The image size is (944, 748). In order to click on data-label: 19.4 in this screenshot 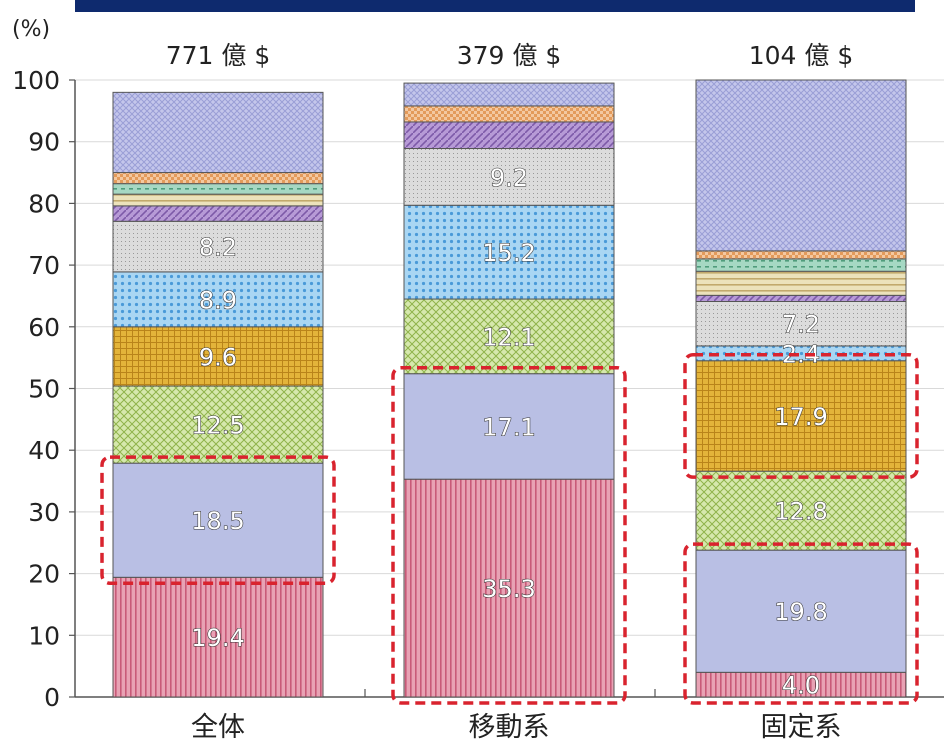, I will do `click(217, 638)`.